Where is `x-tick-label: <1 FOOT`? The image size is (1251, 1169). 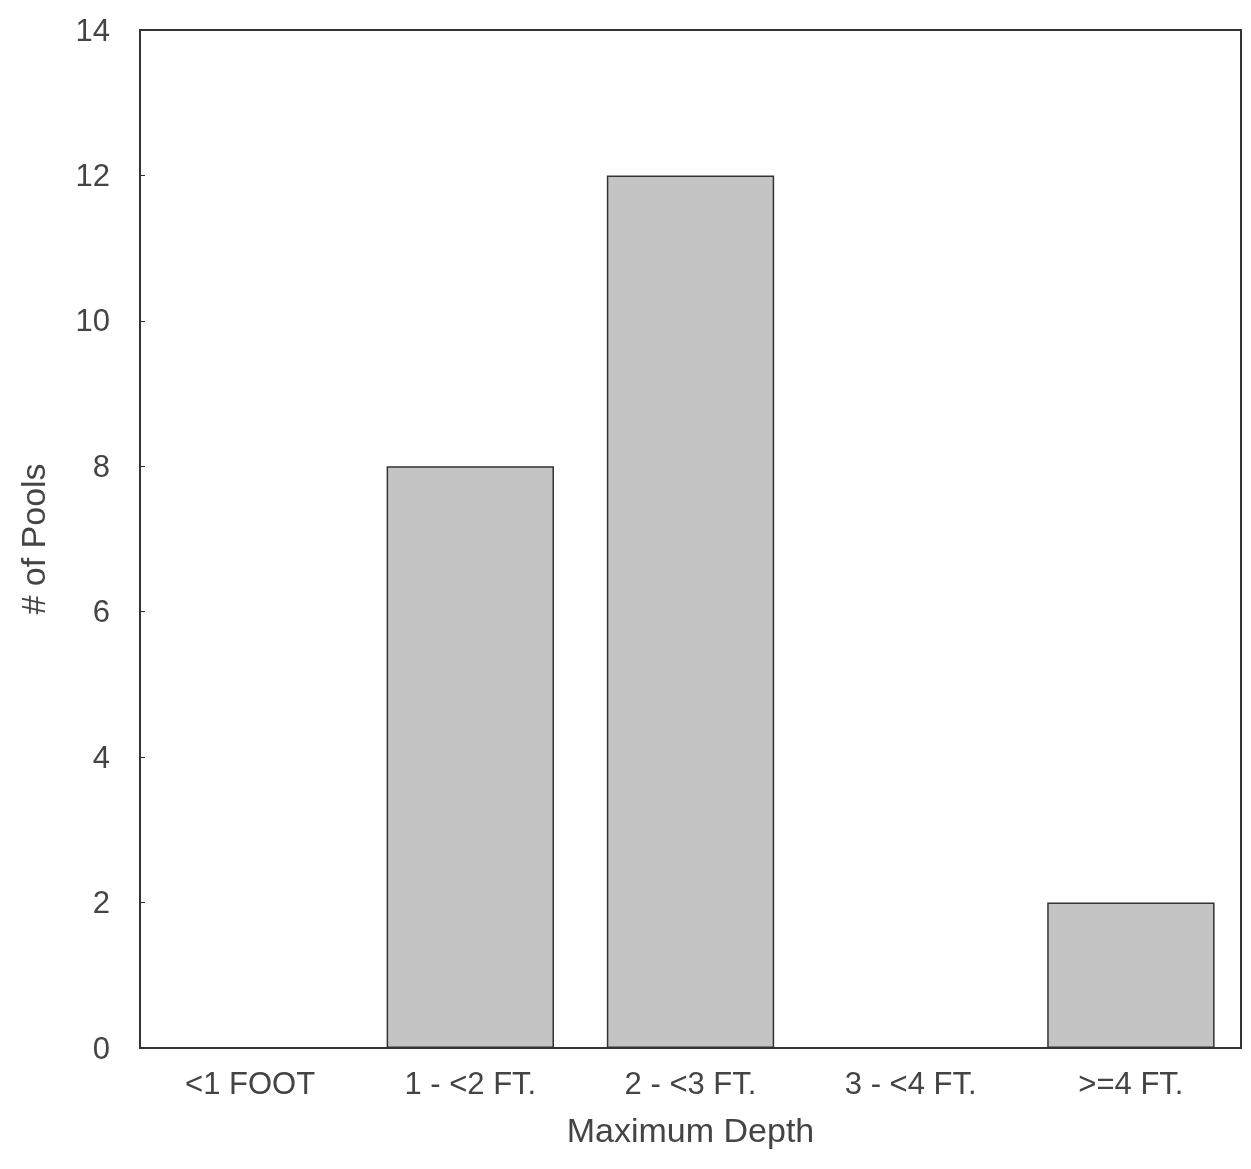
x-tick-label: <1 FOOT is located at coordinates (250, 1083).